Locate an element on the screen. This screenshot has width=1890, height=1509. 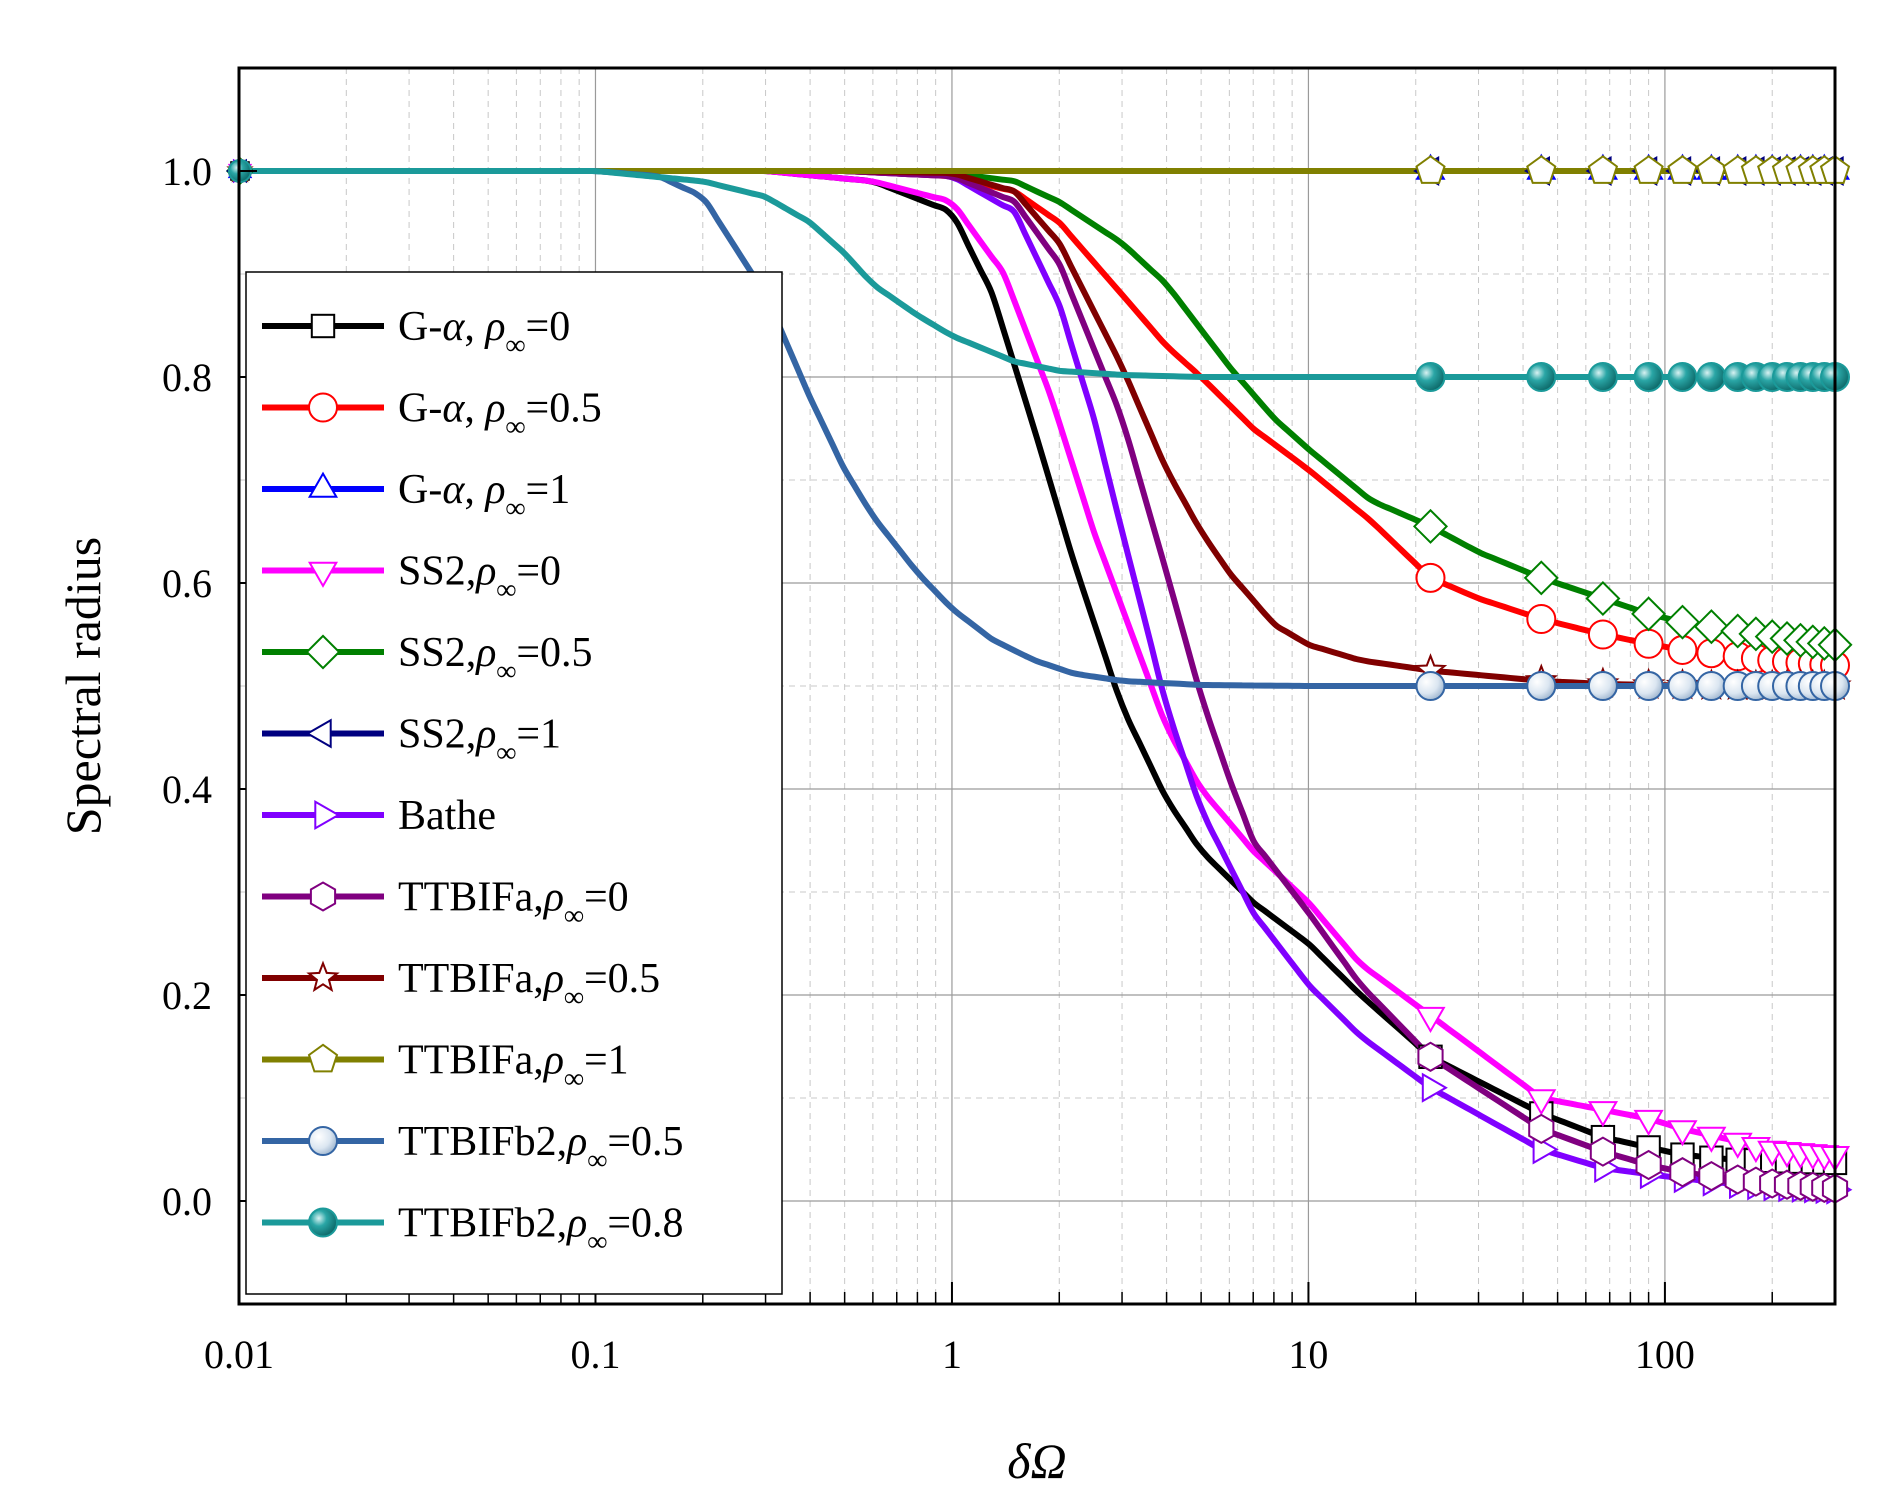
legend-entry: Bathe is located at coordinates (379, 816).